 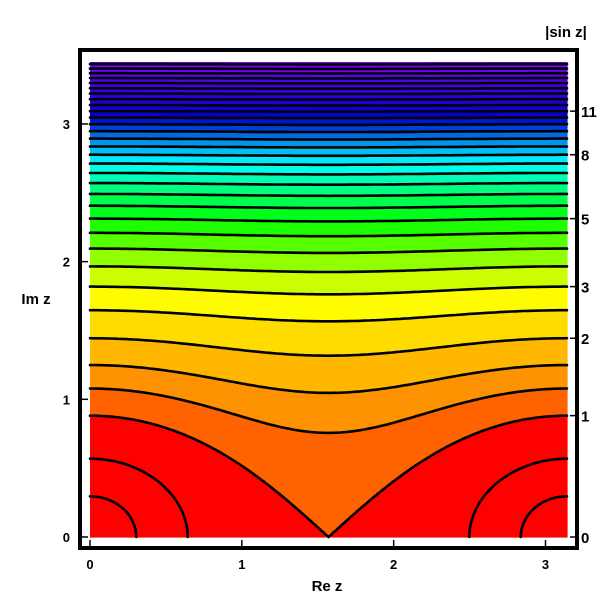 I want to click on colorbar-label: |sin z|, so click(x=566, y=32).